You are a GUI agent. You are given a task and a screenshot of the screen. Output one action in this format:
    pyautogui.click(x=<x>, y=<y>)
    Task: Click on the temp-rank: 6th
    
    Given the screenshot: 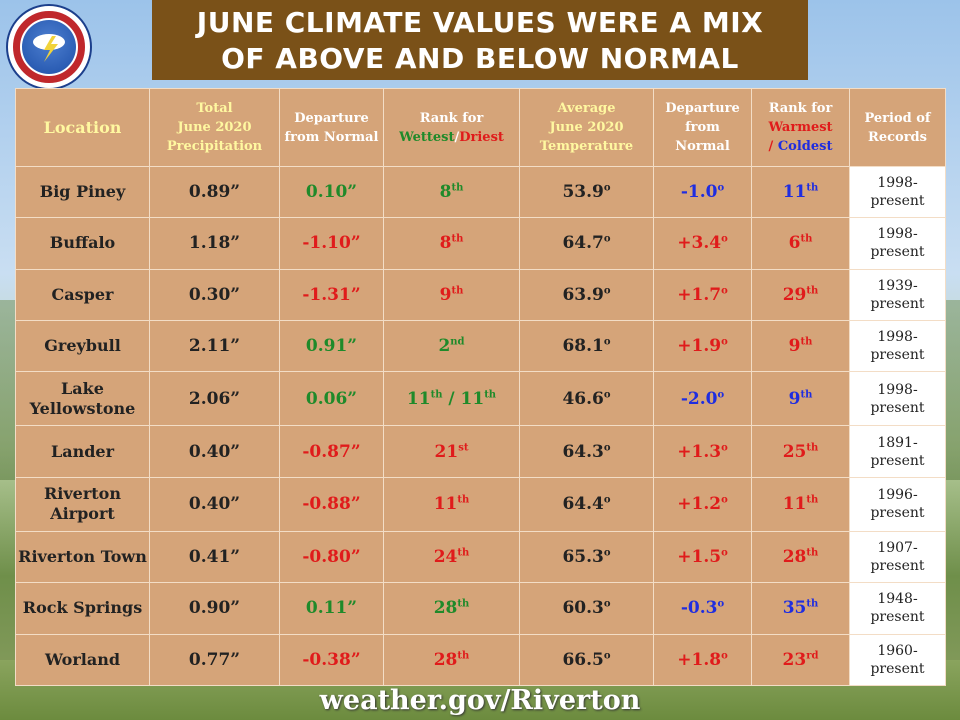 What is the action you would take?
    pyautogui.click(x=800, y=243)
    